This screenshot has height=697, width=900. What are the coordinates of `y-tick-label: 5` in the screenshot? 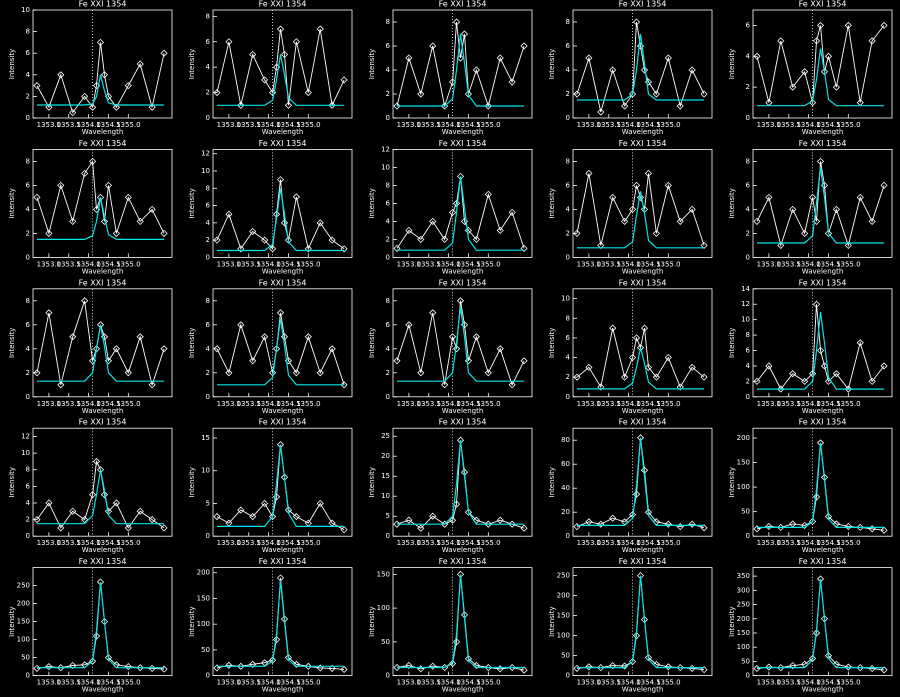 It's located at (388, 516).